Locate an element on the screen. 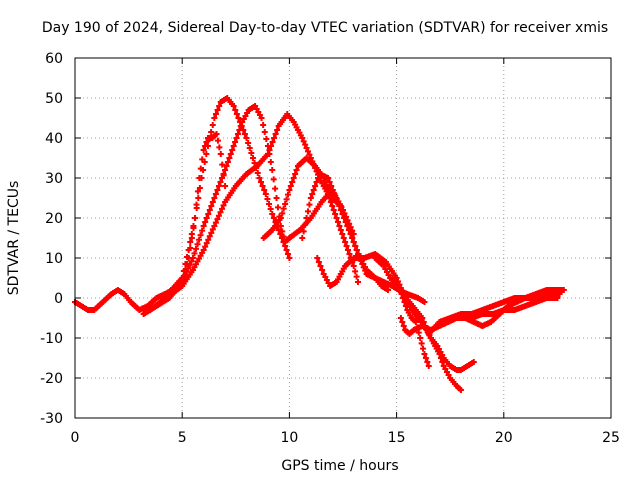 The image size is (640, 480). y-tick-label: 40 is located at coordinates (54, 139).